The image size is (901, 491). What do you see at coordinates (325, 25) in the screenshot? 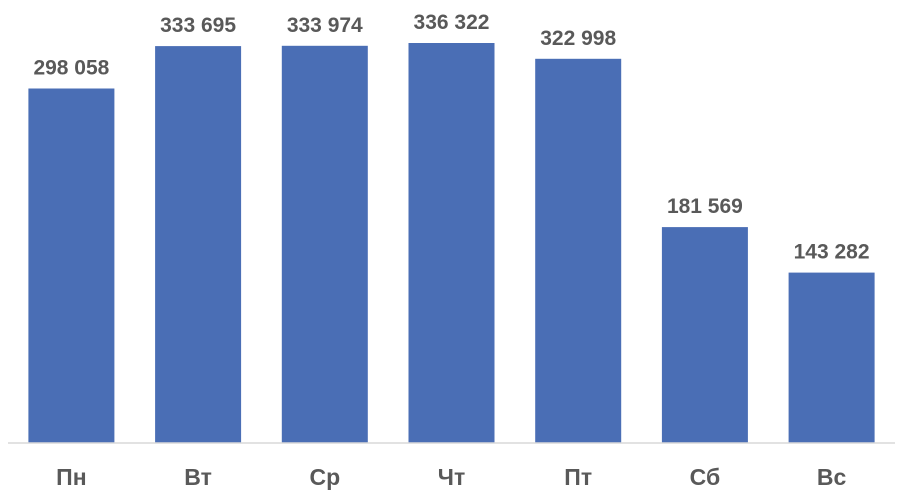
I see `data-label-2: 333 974` at bounding box center [325, 25].